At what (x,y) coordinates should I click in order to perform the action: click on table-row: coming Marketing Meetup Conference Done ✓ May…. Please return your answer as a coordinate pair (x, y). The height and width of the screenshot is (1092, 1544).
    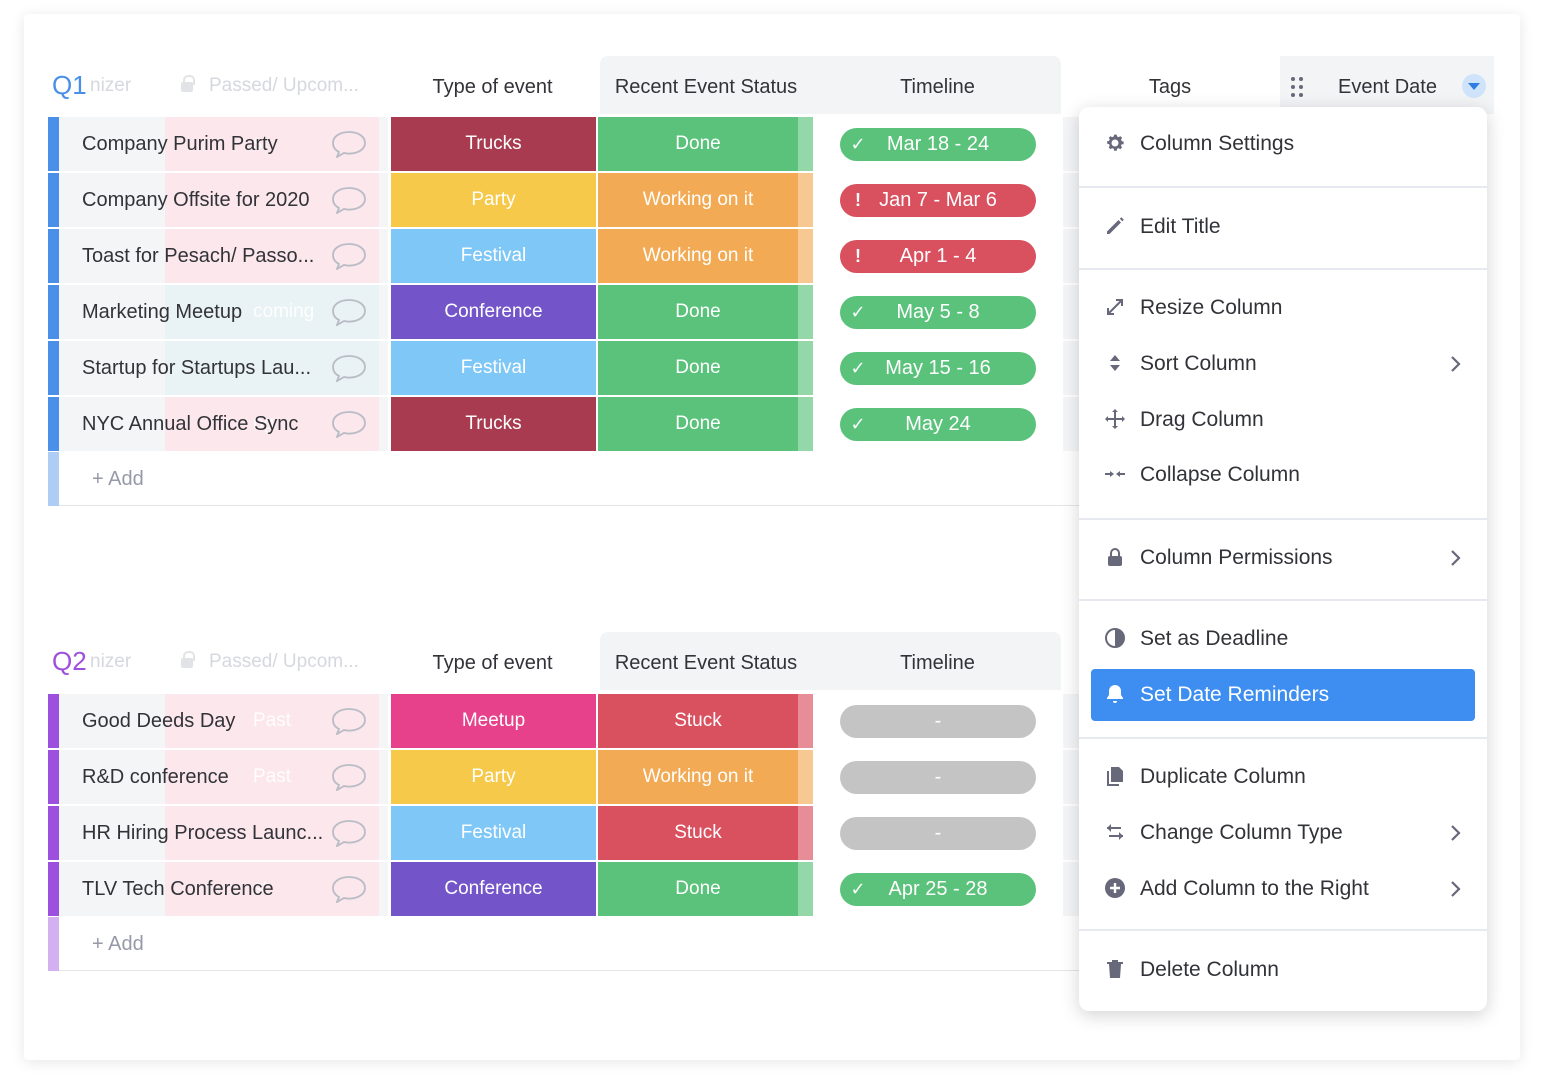
    Looking at the image, I should click on (578, 312).